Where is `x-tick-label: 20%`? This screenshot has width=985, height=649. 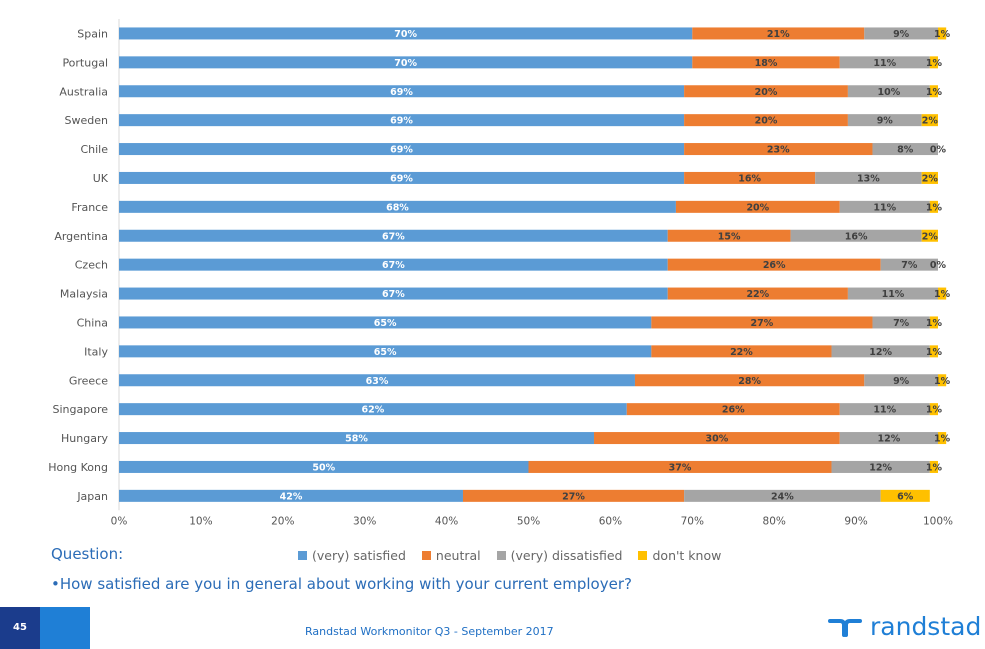 x-tick-label: 20% is located at coordinates (282, 521).